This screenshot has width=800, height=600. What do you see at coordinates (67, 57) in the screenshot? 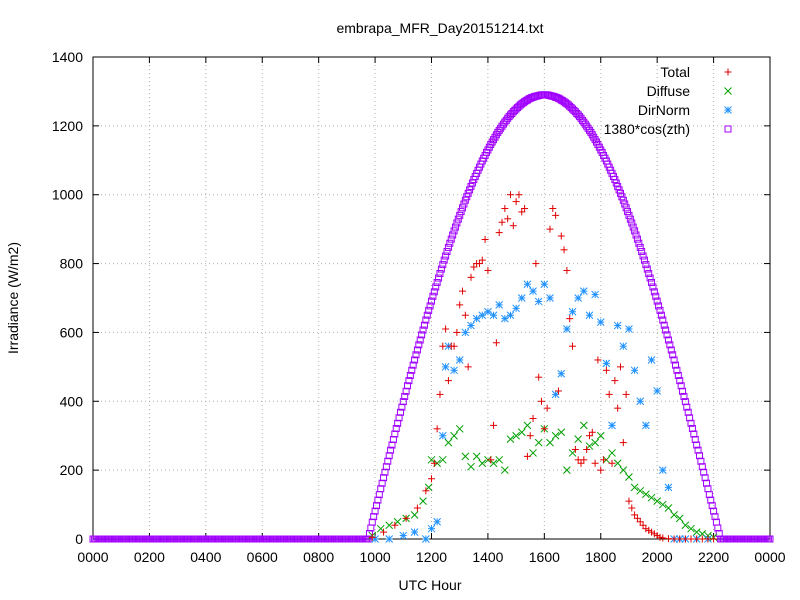
I see `y-tick-label: 1400` at bounding box center [67, 57].